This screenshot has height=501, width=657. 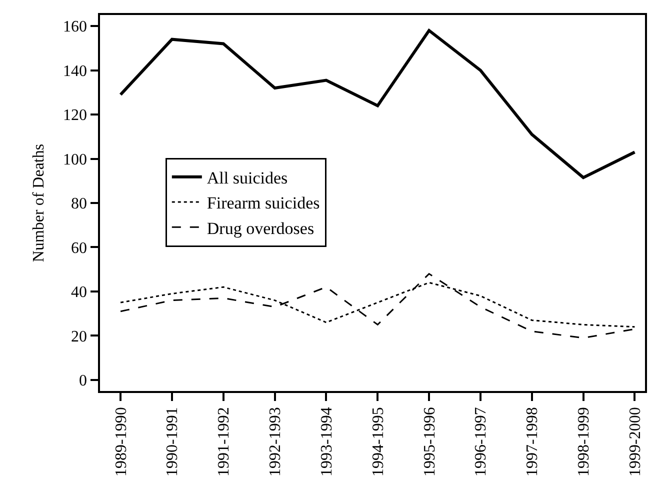 I want to click on y-tick-label: 160, so click(x=75, y=27).